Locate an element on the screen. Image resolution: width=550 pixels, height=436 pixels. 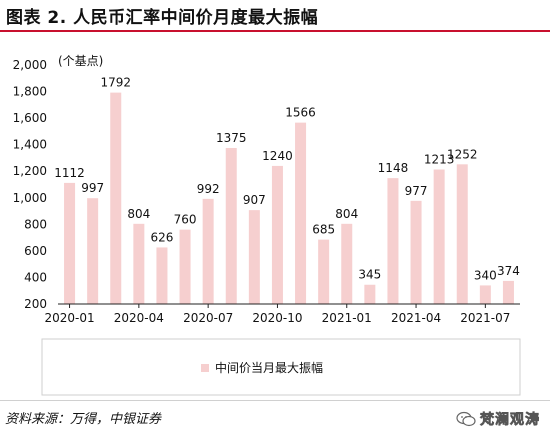
bar-value-label: 997 is located at coordinates (92, 188).